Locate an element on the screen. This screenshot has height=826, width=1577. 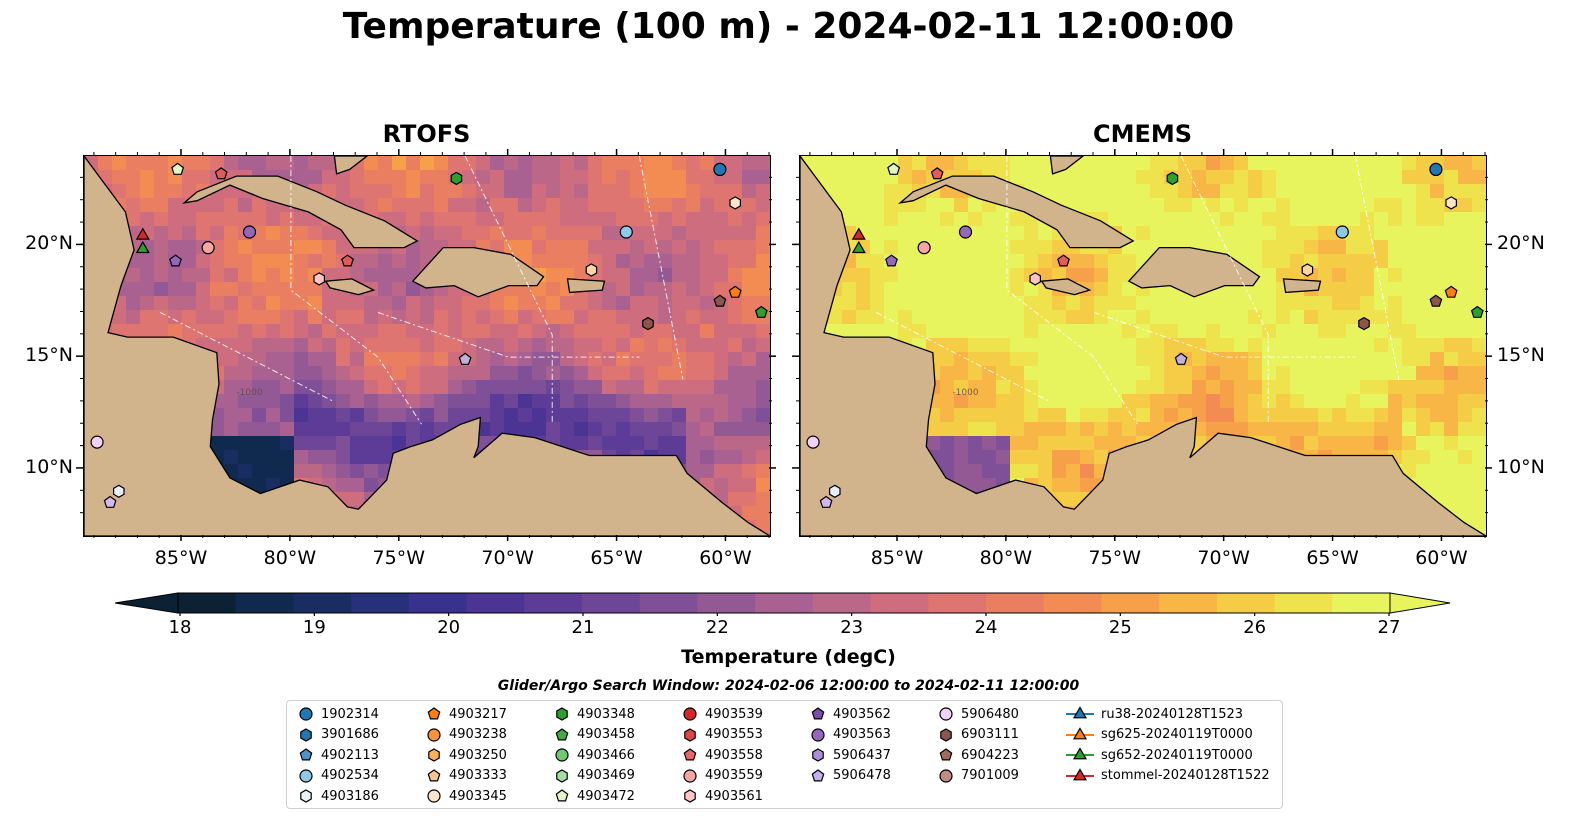
legend-label: 4903559 is located at coordinates (734, 776).